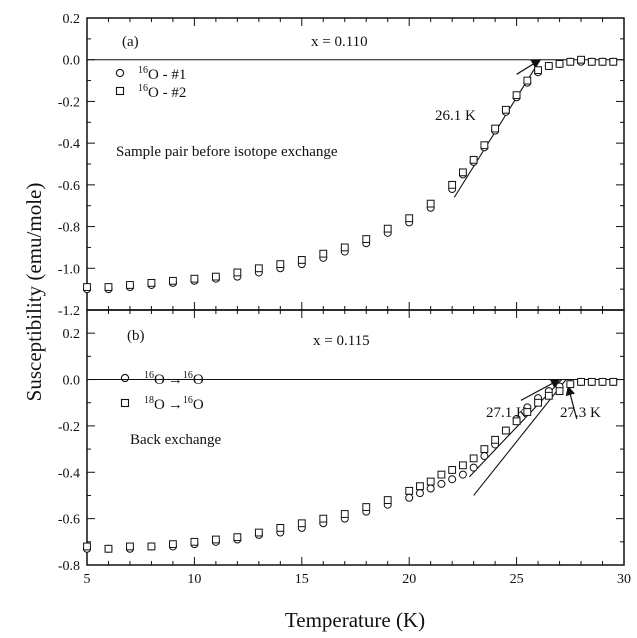  What do you see at coordinates (34, 292) in the screenshot?
I see `y-axis-title: Susceptibility (emu/mole)` at bounding box center [34, 292].